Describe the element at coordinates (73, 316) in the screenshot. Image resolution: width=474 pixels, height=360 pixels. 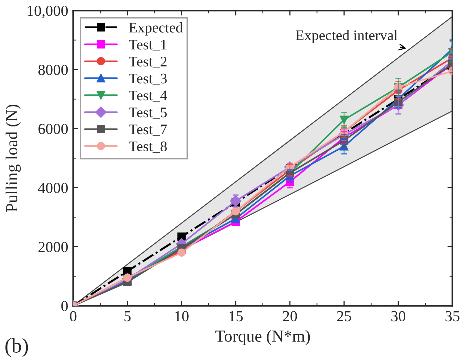
I see `x-tick-label: 0` at that location.